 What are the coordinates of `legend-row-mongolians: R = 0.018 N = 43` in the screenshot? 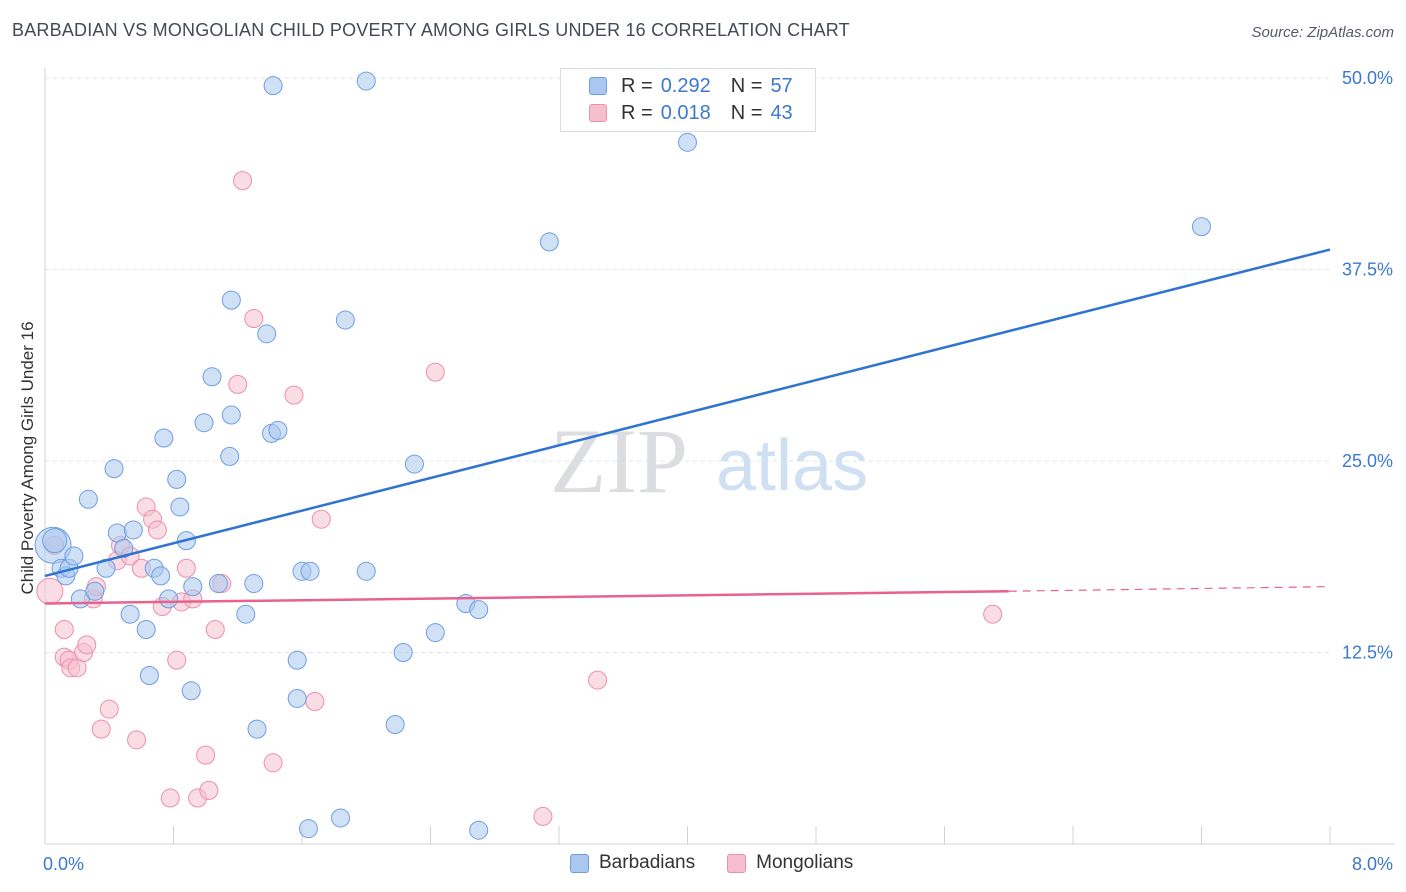 It's located at (691, 113).